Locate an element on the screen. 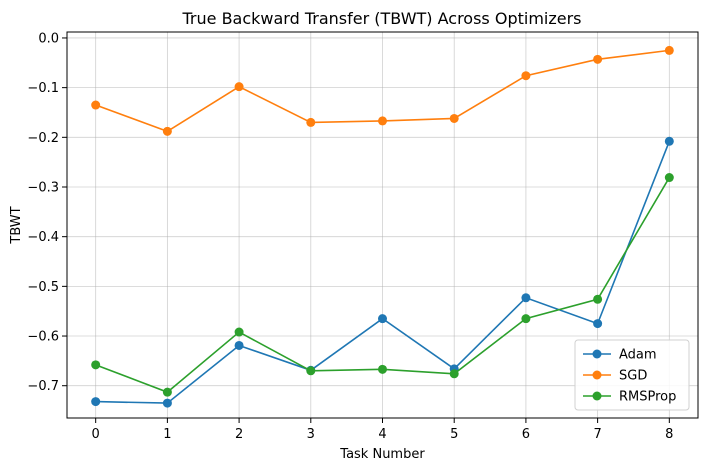  x-tick-label: 0 is located at coordinates (96, 434).